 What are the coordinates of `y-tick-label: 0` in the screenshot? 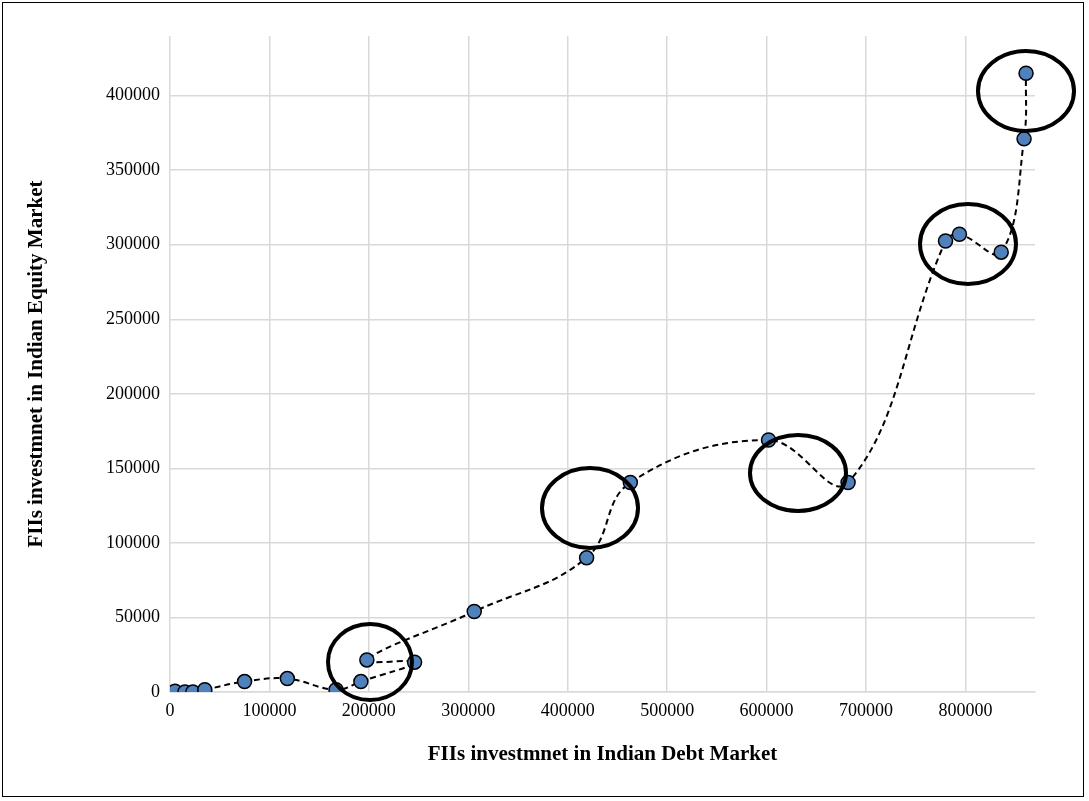 It's located at (155, 690).